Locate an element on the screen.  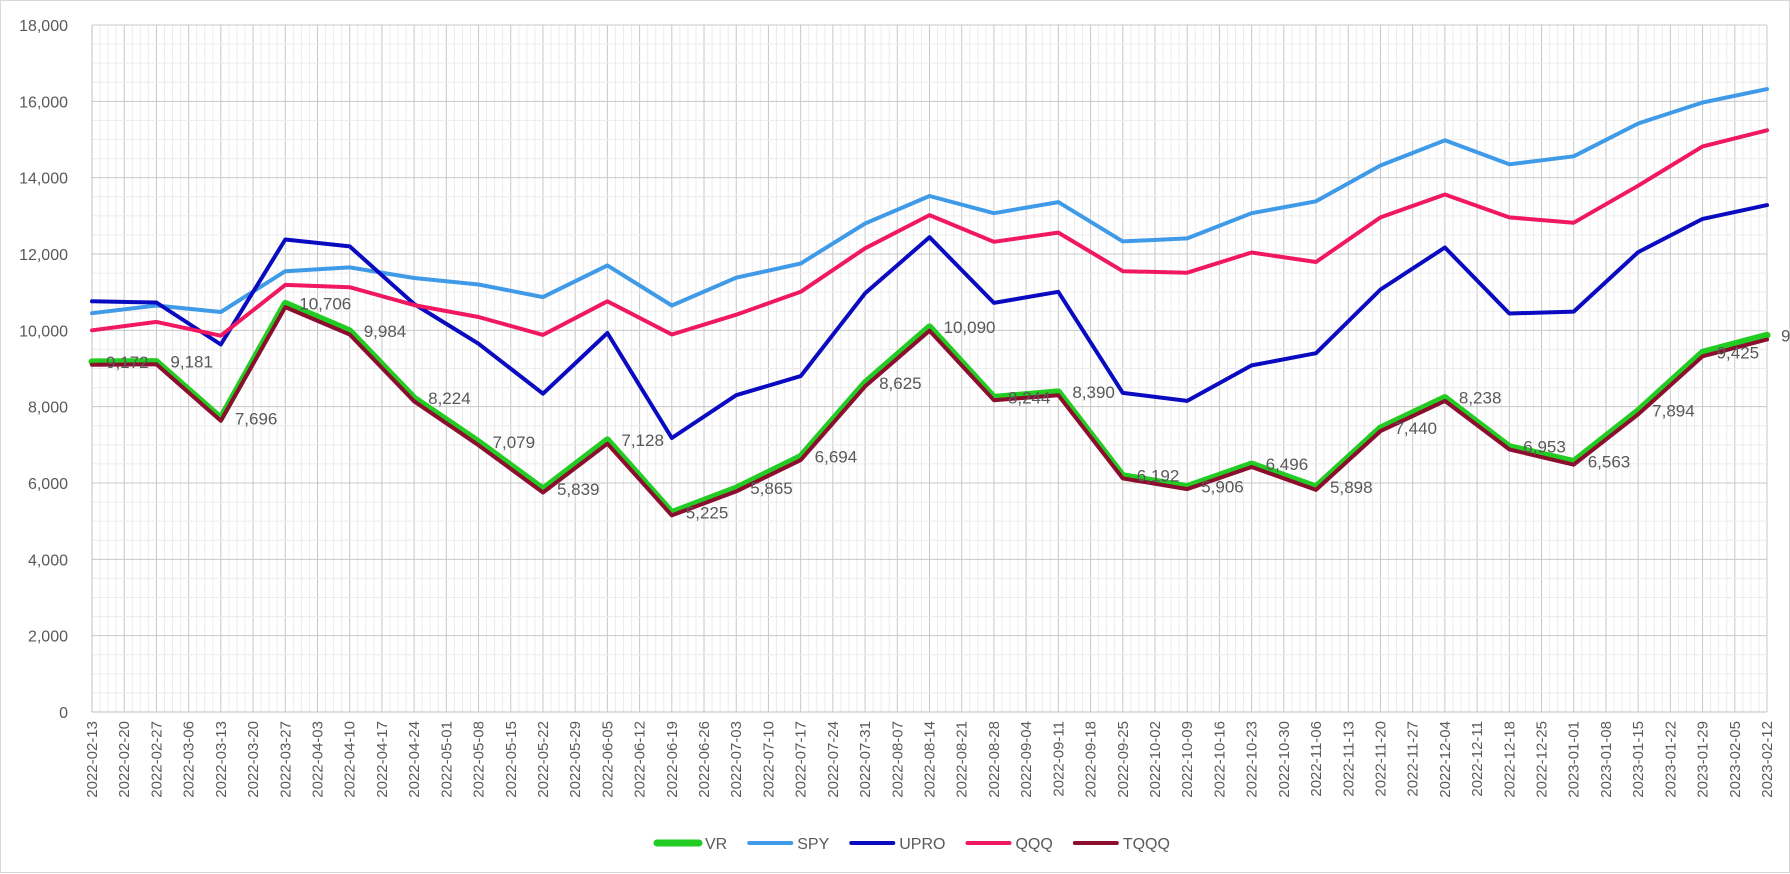
x-tick-label: 2022-04-24 is located at coordinates (414, 759).